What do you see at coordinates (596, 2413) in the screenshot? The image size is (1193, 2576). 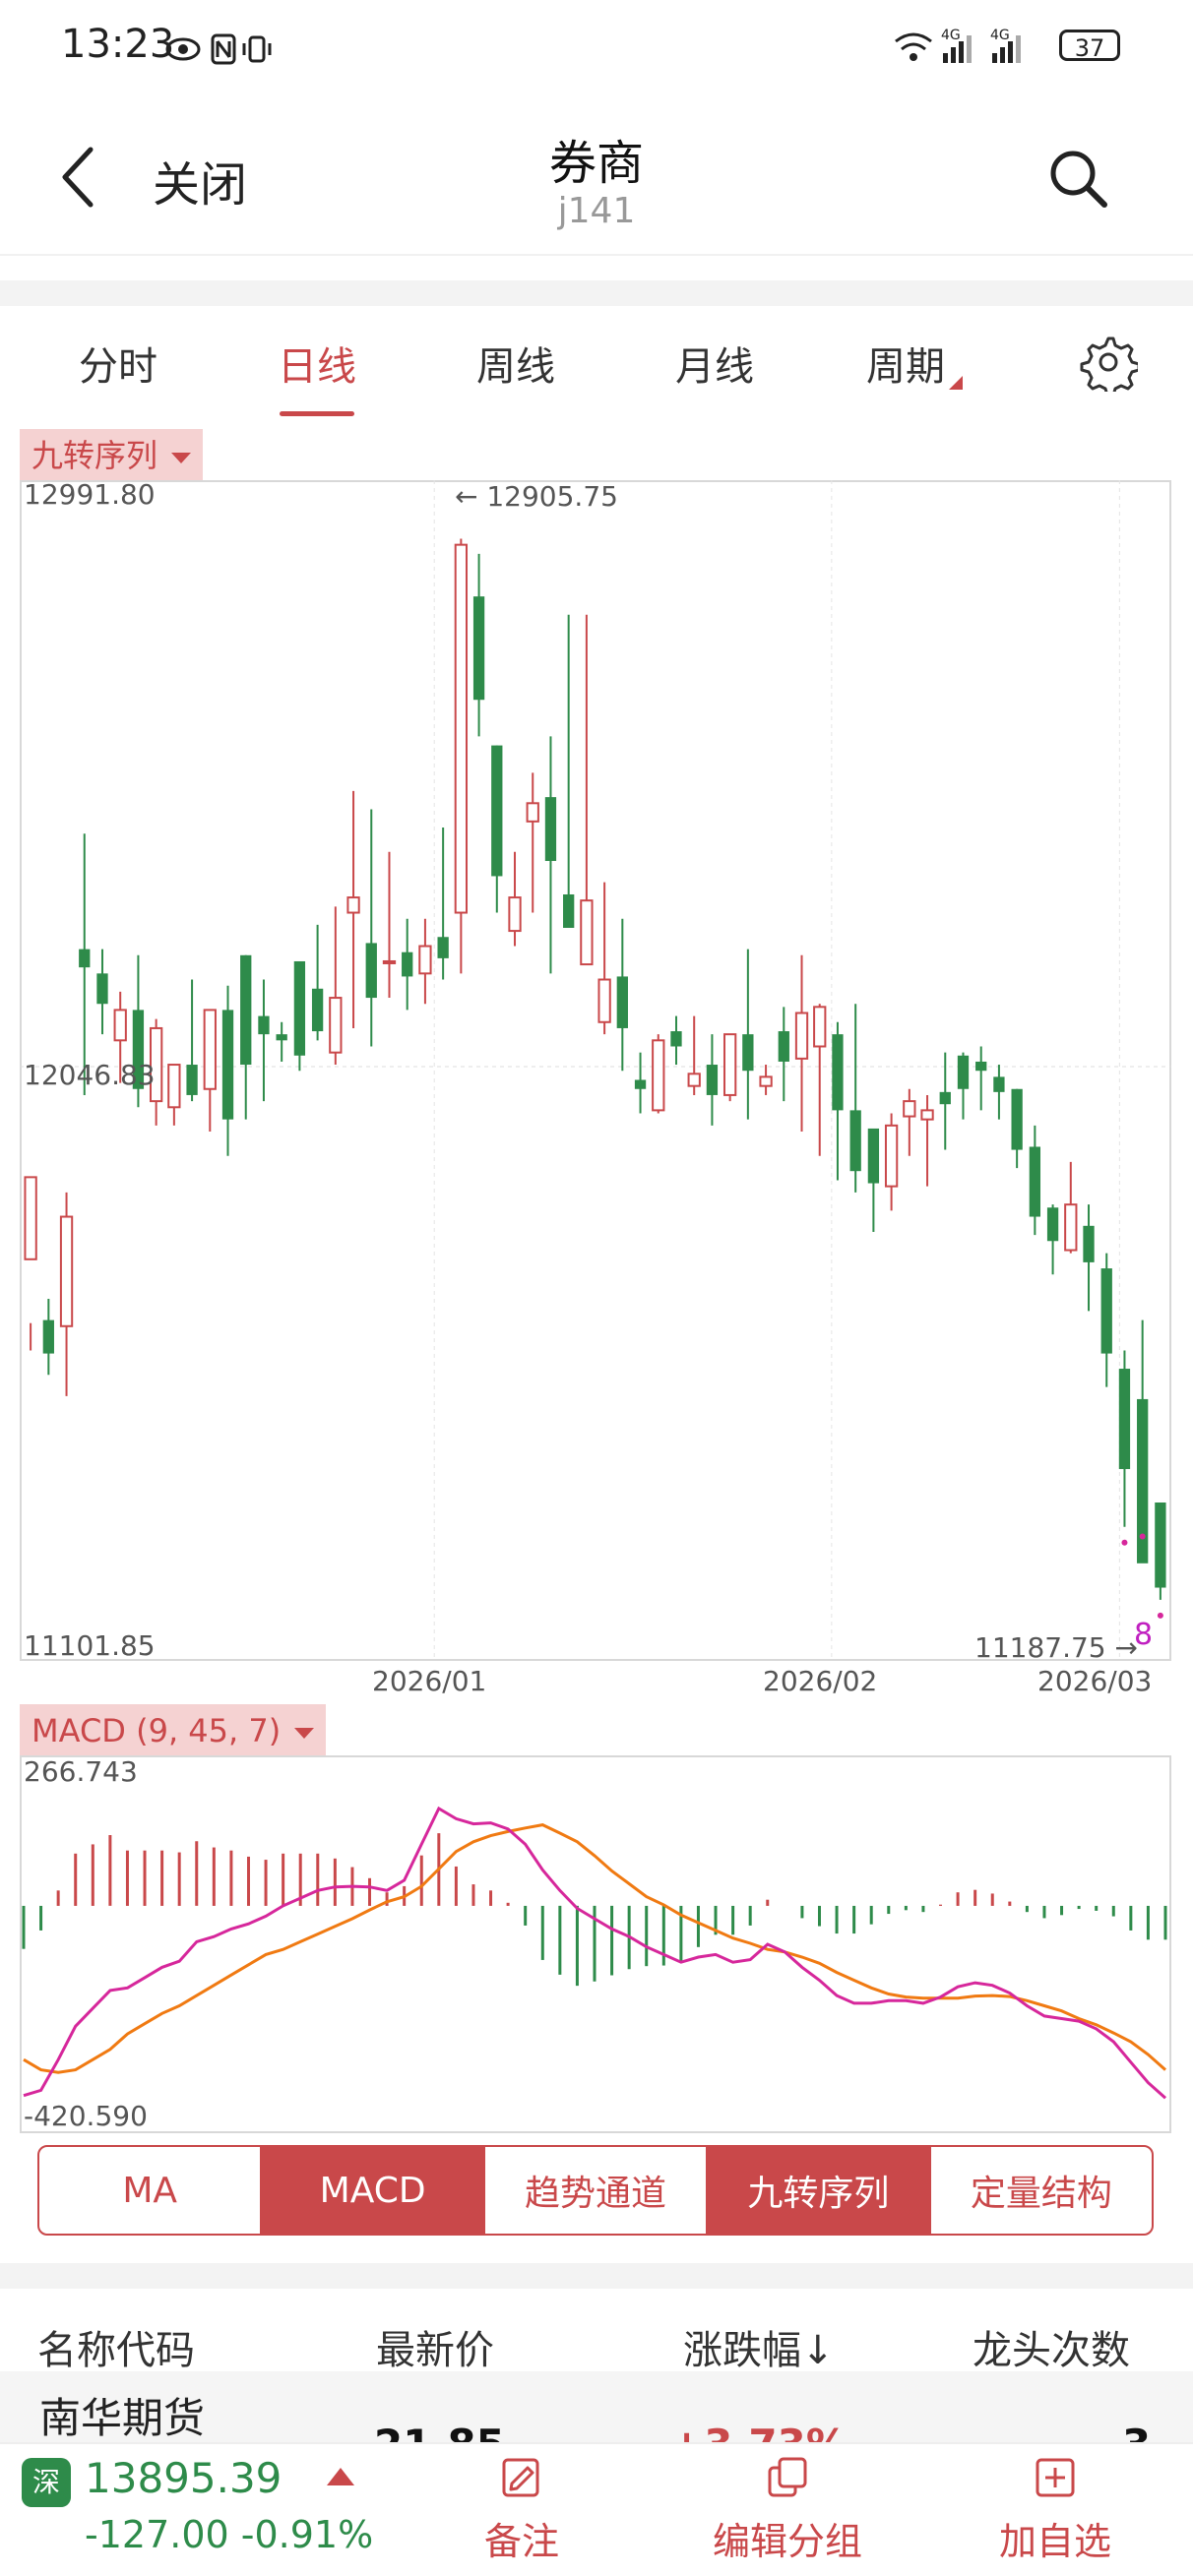 I see `table-row` at bounding box center [596, 2413].